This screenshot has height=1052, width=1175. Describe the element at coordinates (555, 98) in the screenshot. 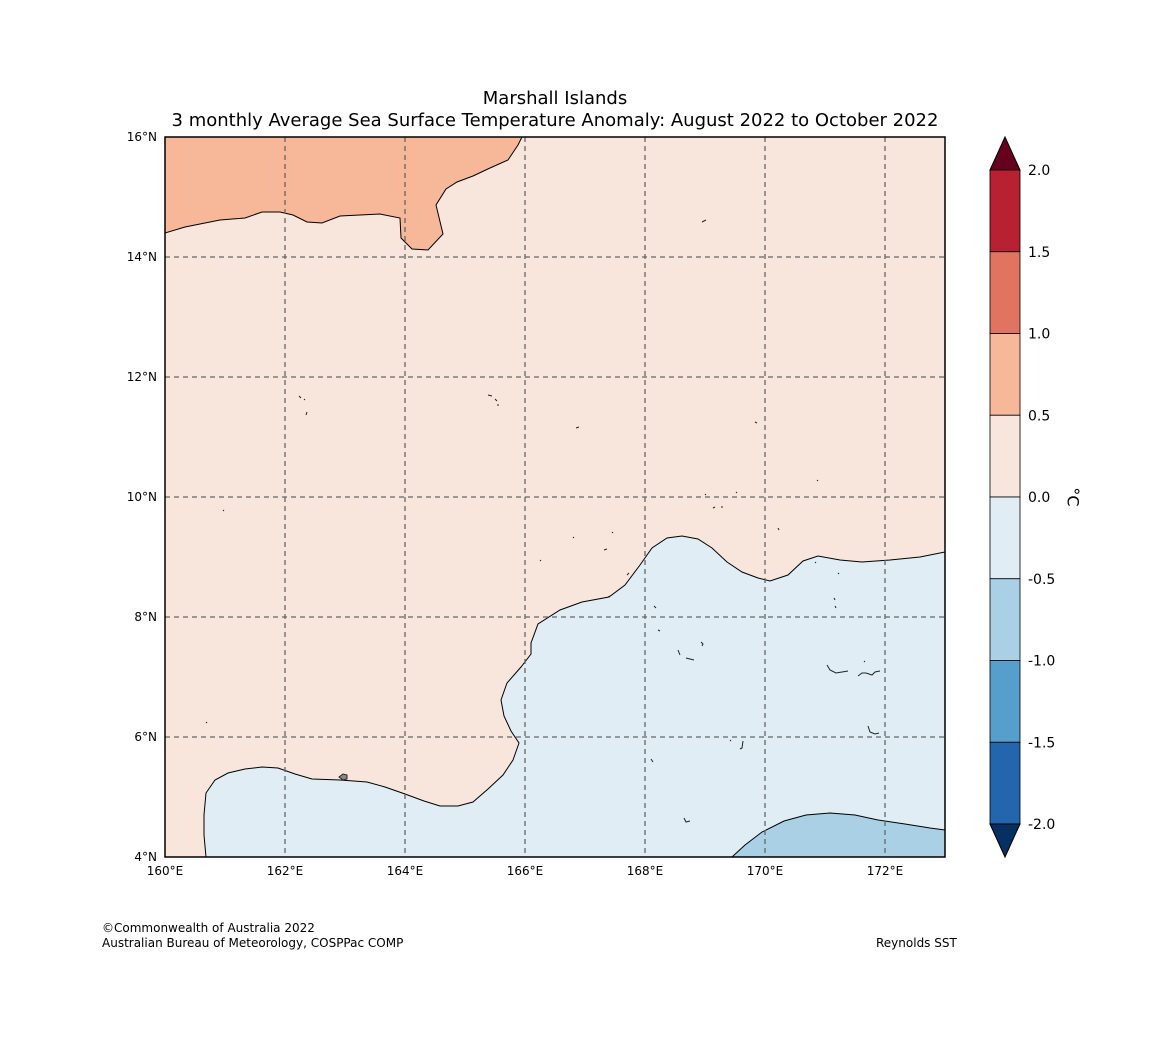

I see `map-title: Marshall Islands` at that location.